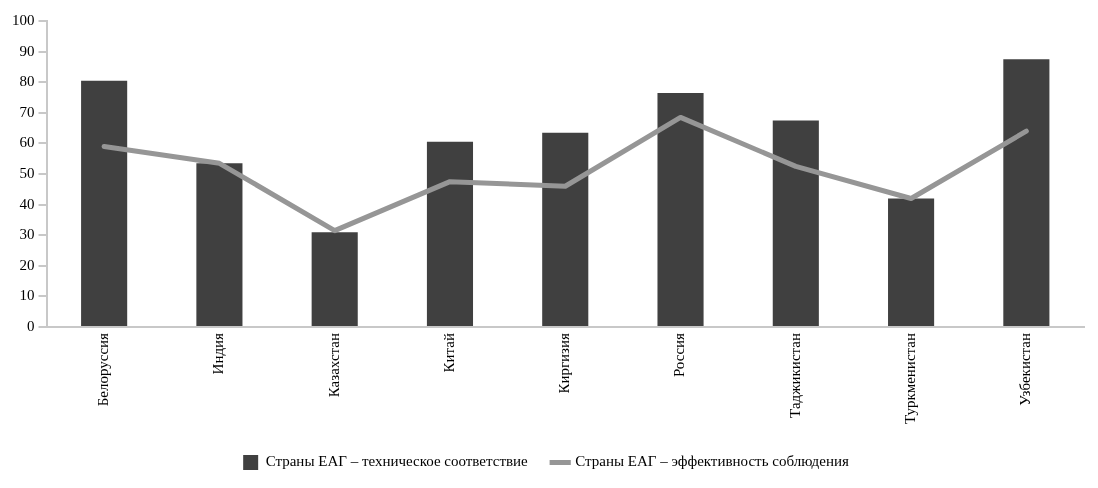 The image size is (1098, 488). Describe the element at coordinates (679, 355) in the screenshot. I see `x-tick-label: Россия` at that location.